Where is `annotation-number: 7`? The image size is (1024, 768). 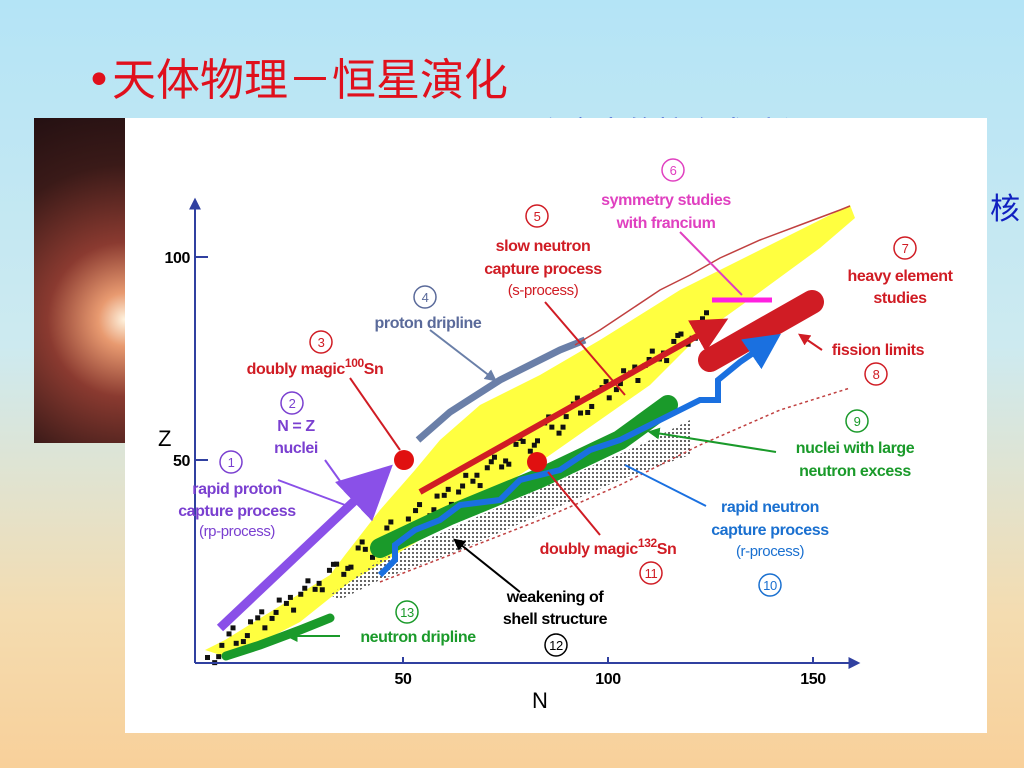 annotation-number: 7 is located at coordinates (905, 248).